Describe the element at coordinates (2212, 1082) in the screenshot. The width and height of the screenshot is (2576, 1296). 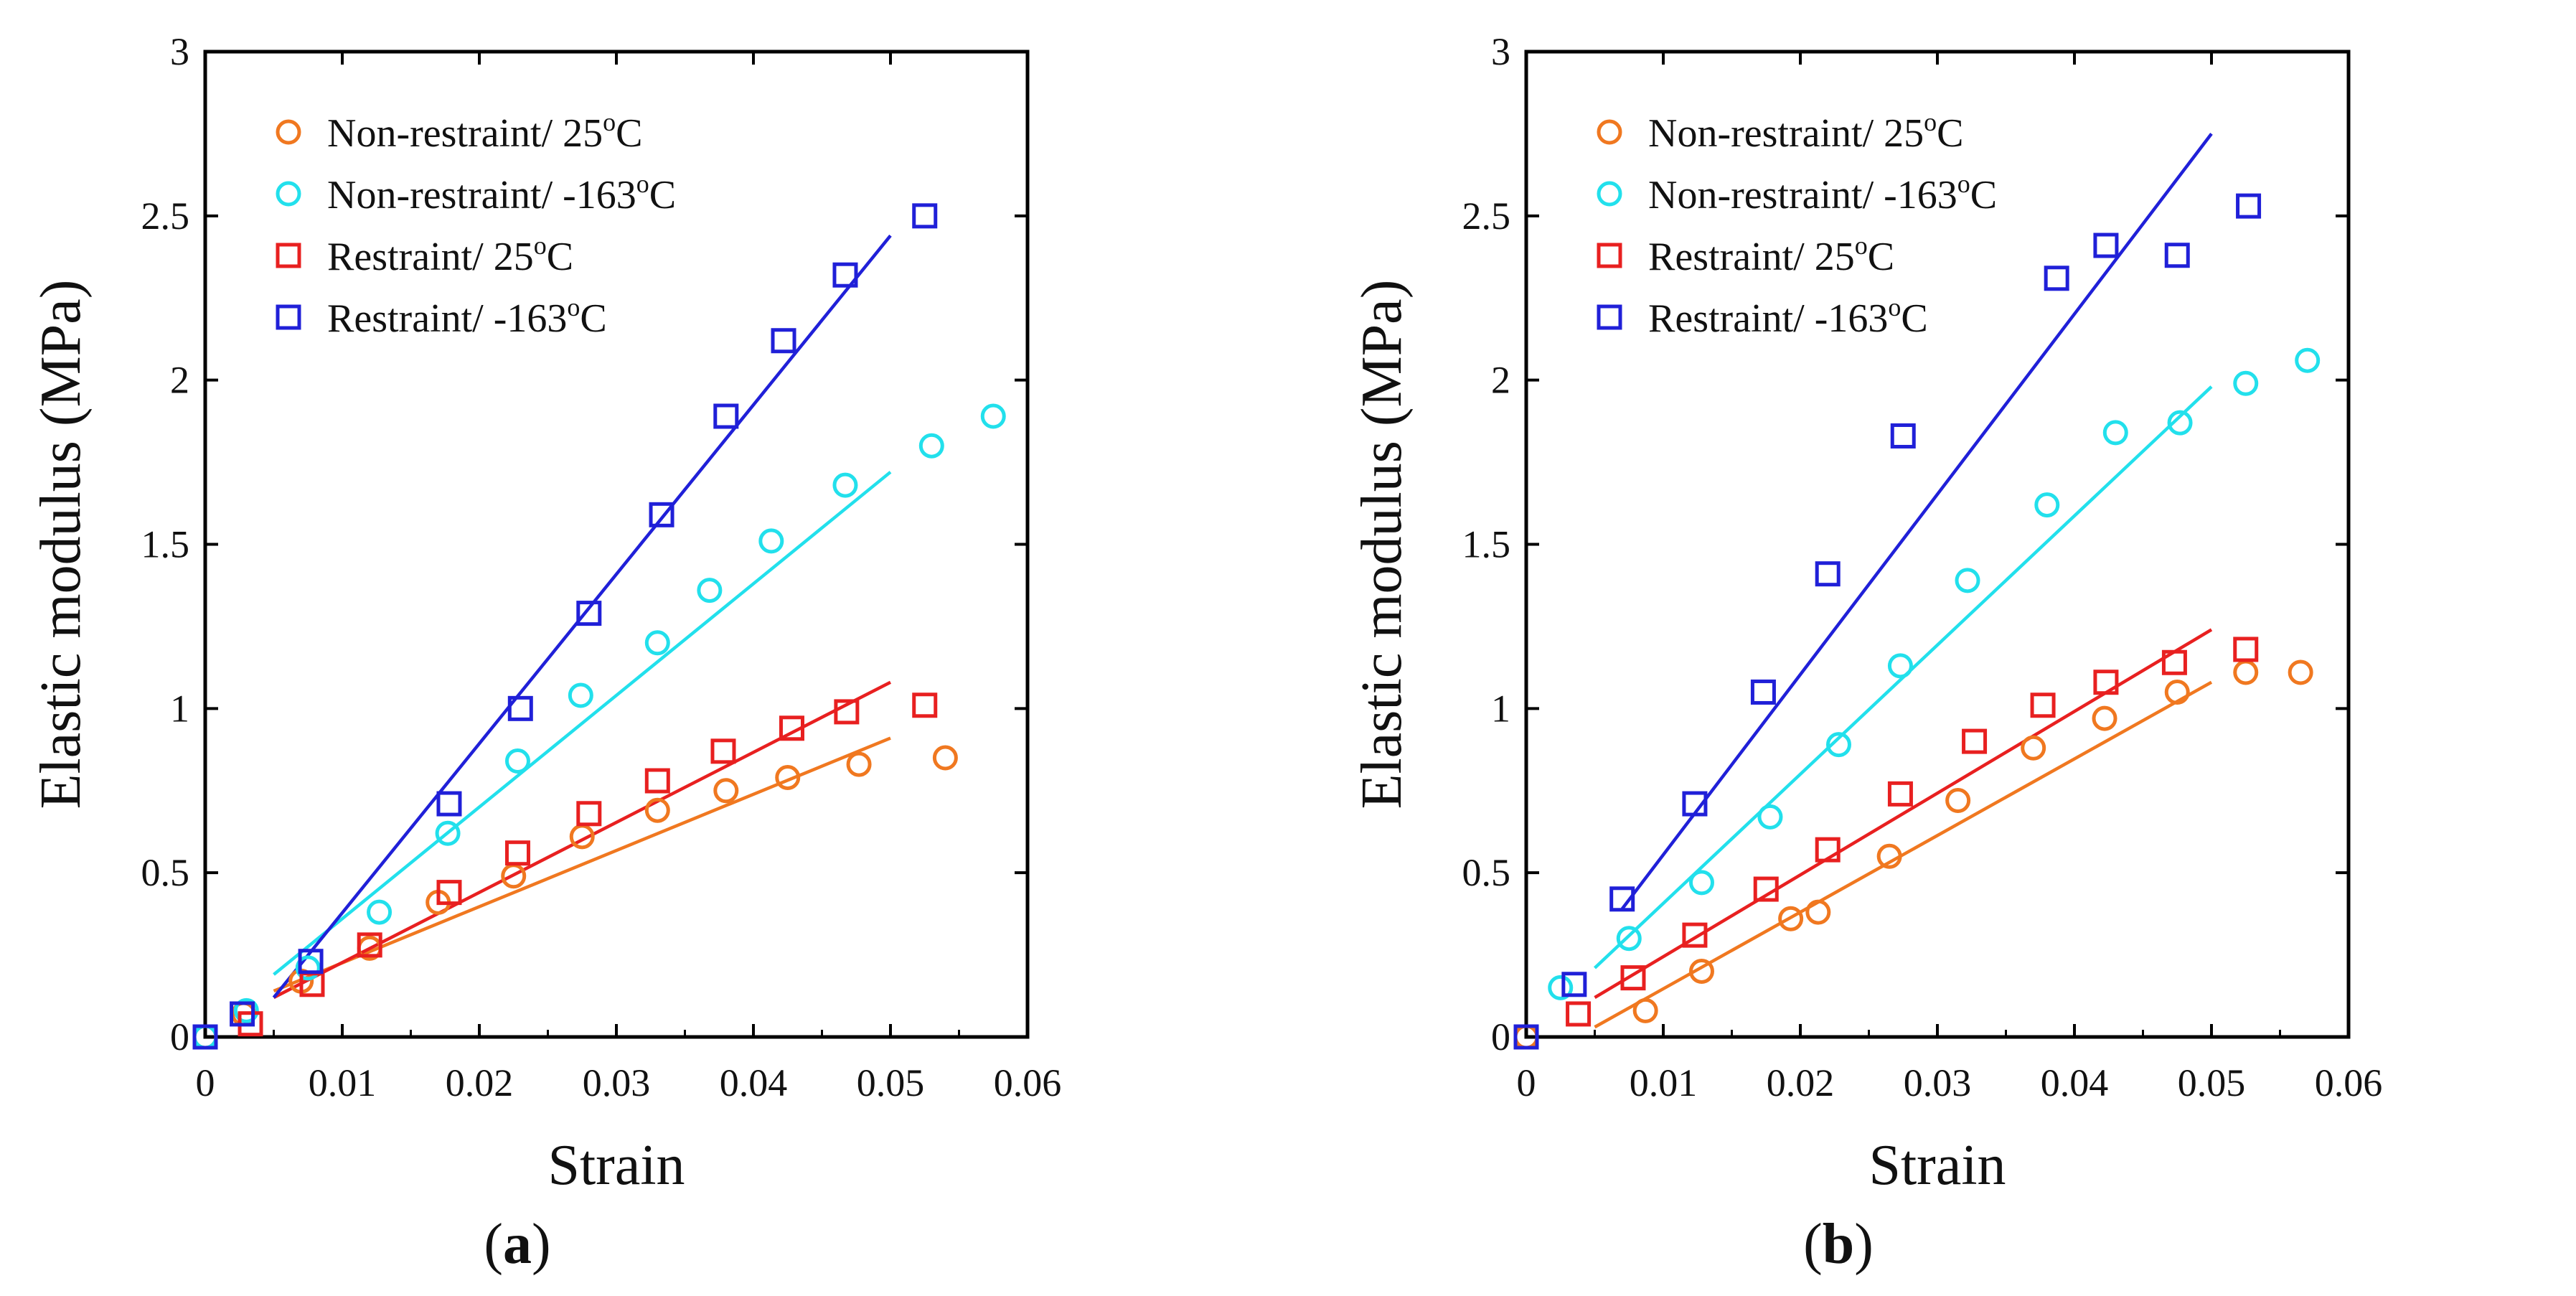
I see `x-tick-label: 0.05` at that location.